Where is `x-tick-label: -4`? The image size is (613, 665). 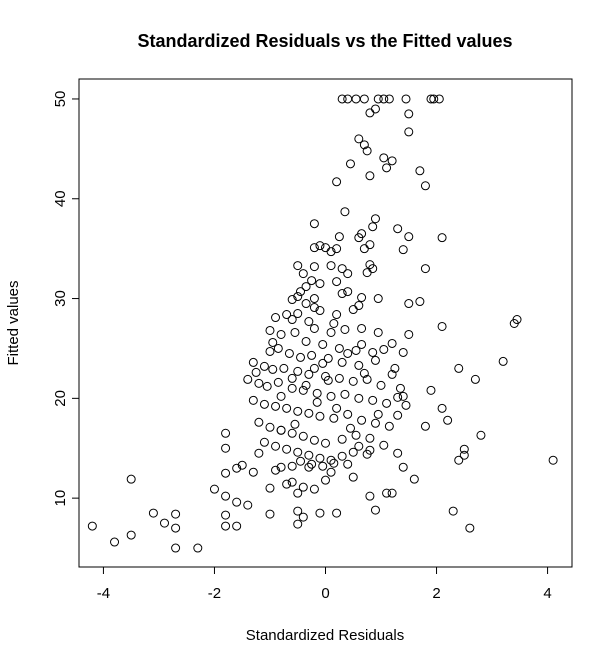
x-tick-label: -4 is located at coordinates (103, 593).